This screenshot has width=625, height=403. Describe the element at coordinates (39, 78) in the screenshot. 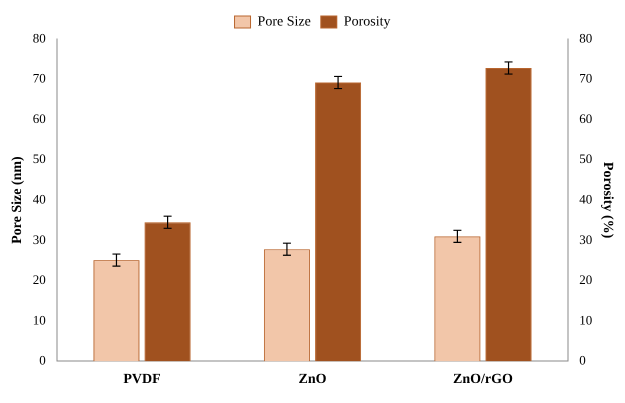

I see `y-tick-label: 70` at that location.